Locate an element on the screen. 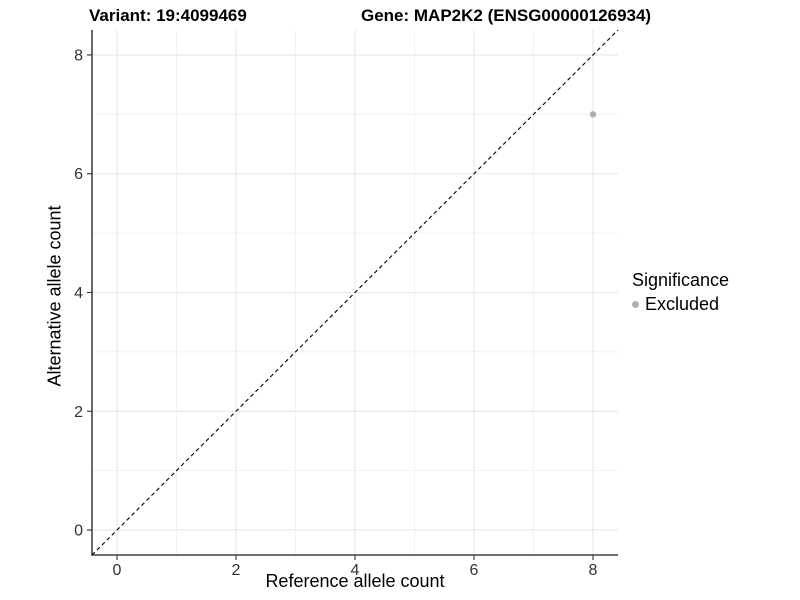 This screenshot has width=800, height=600. y-tick-label: 4 is located at coordinates (78, 293).